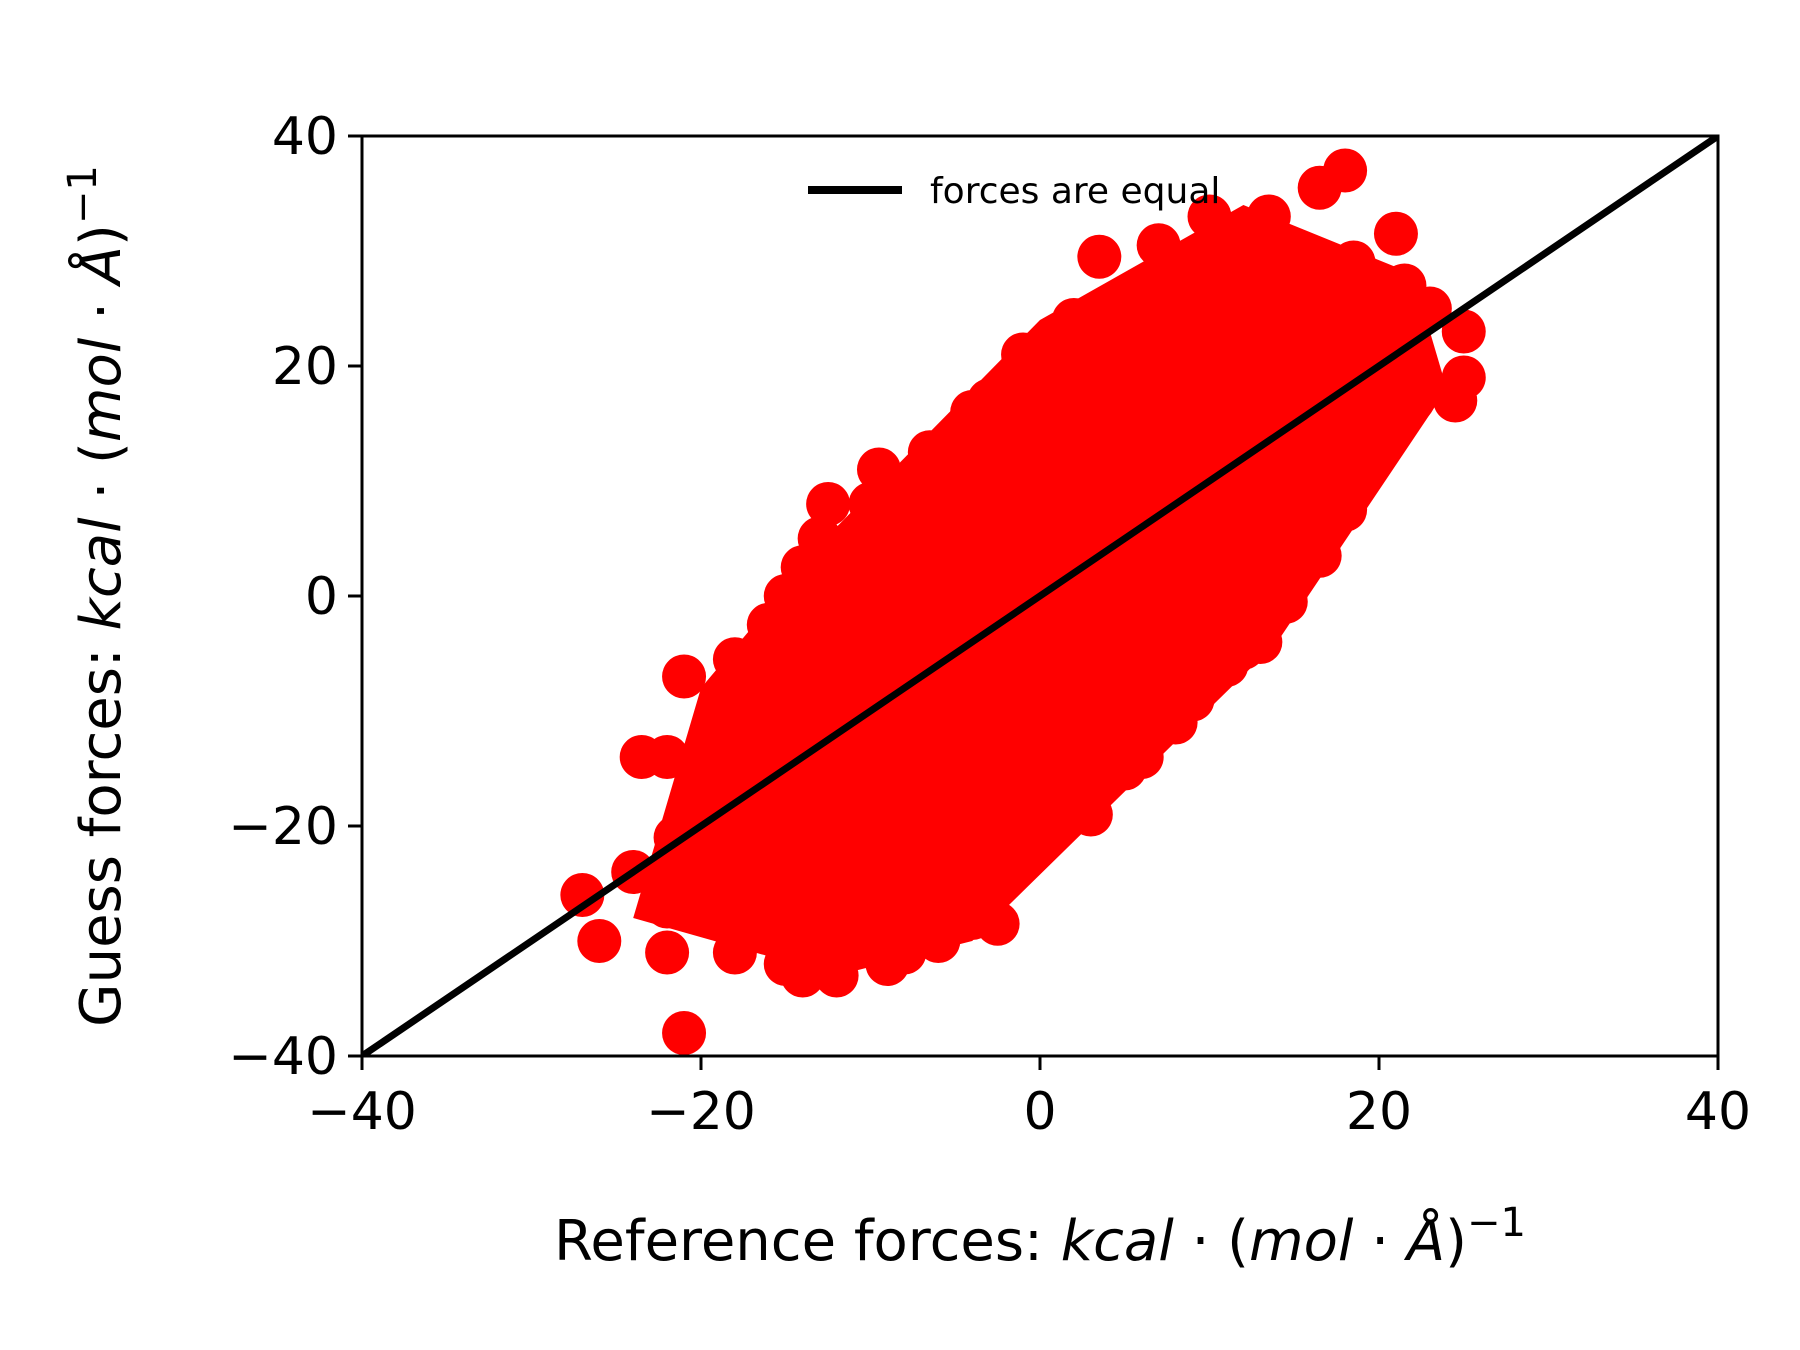  Describe the element at coordinates (97, 596) in the screenshot. I see `y-axis-title: Guess forces: kcal · (mol · Å)−1` at that location.